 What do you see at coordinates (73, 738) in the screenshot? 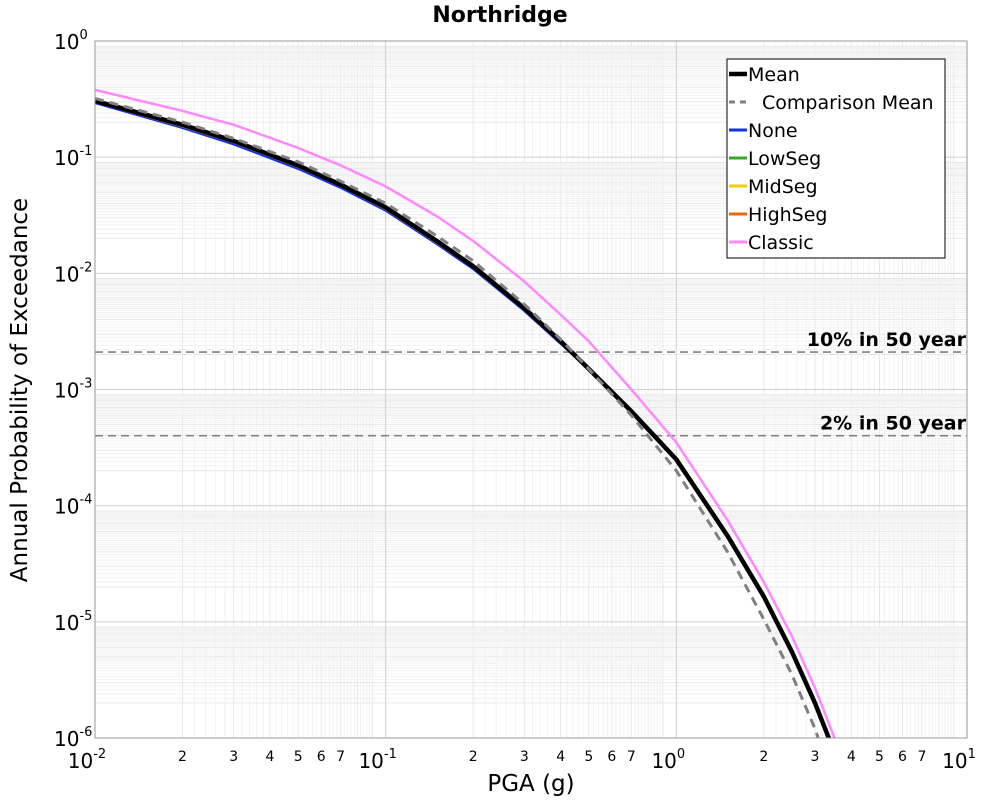
I see `y-tick-label: 10⁻⁶` at bounding box center [73, 738].